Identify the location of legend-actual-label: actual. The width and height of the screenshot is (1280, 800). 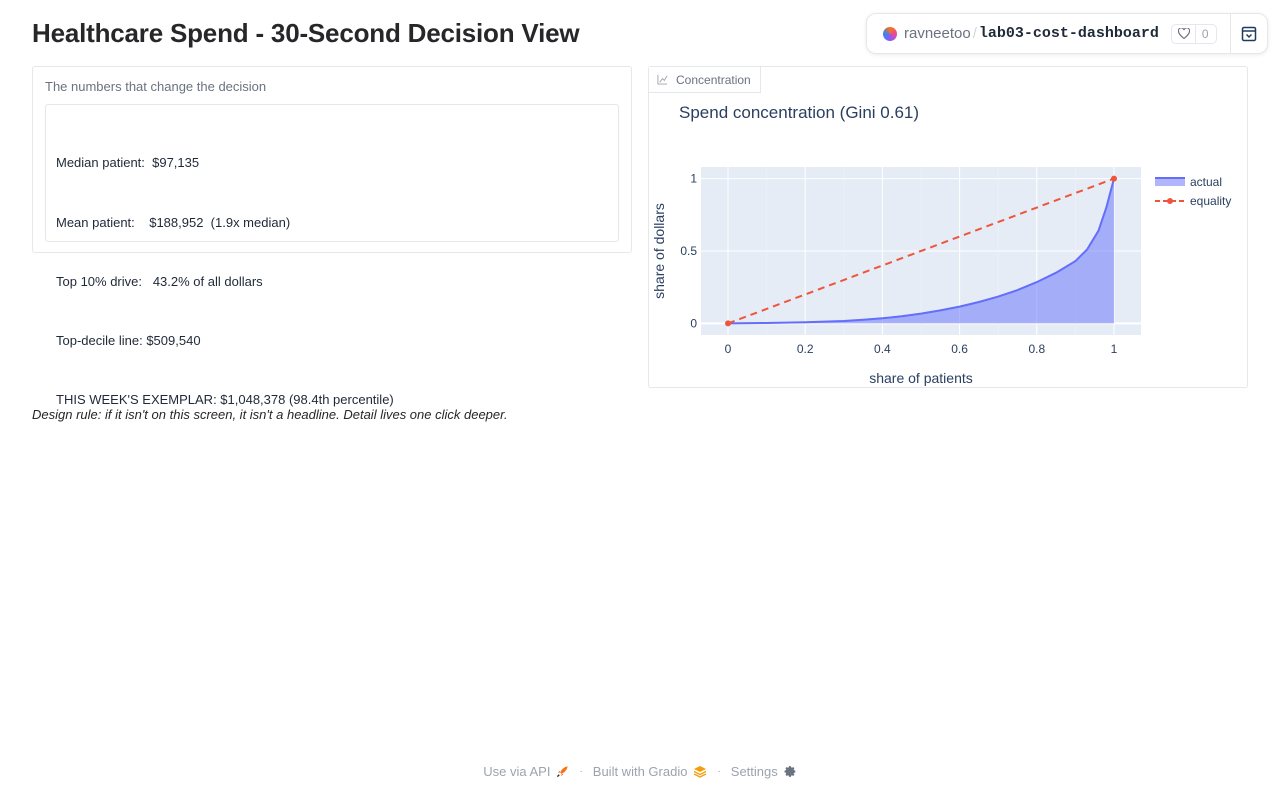
(1206, 182).